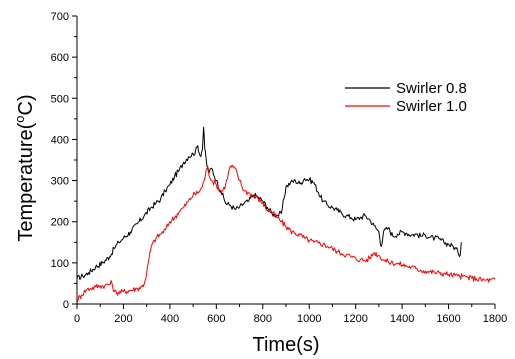 The width and height of the screenshot is (515, 359). Describe the element at coordinates (402, 319) in the screenshot. I see `x-tick-label: 1400` at that location.